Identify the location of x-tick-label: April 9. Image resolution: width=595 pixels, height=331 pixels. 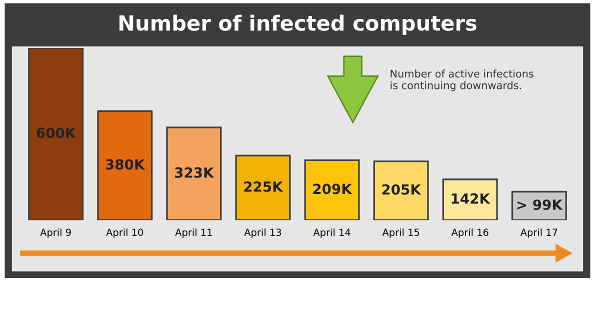
(55, 233).